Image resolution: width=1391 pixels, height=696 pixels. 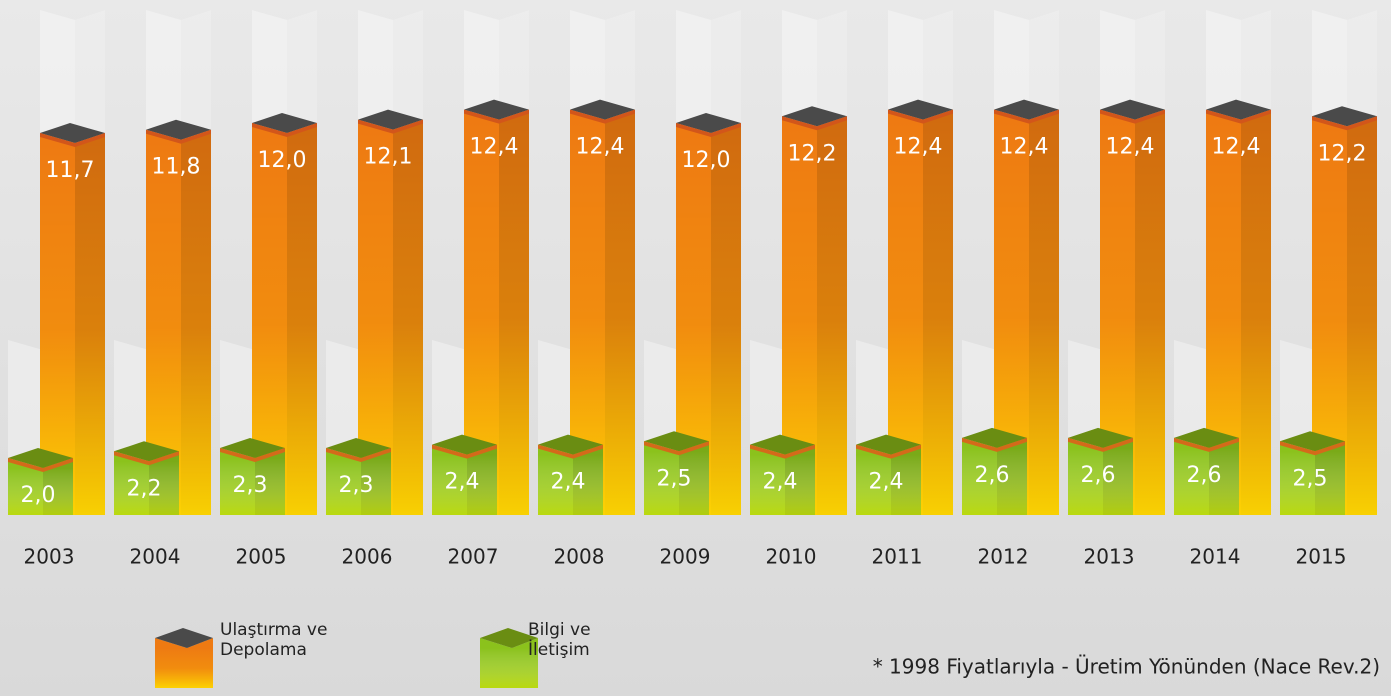 I want to click on x-tick-label: 2008, so click(x=579, y=557).